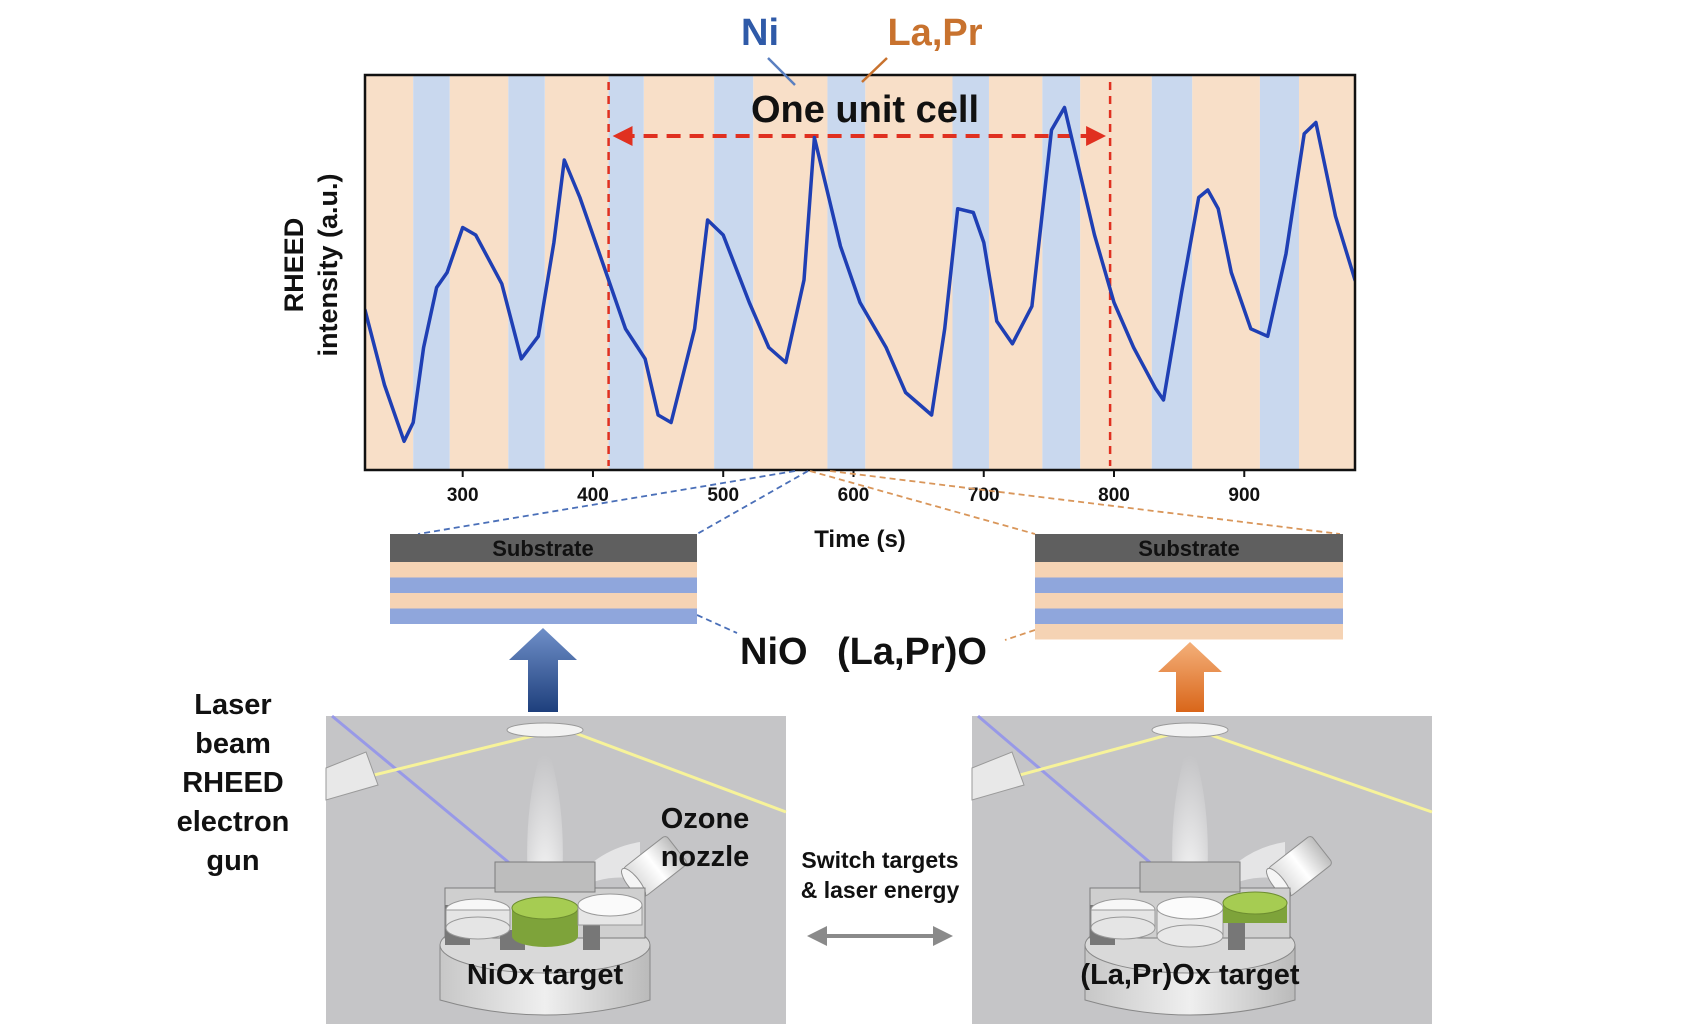 This screenshot has height=1024, width=1696. Describe the element at coordinates (311, 264) in the screenshot. I see `y-axis-label: RHEED intensity (a.u.)` at that location.